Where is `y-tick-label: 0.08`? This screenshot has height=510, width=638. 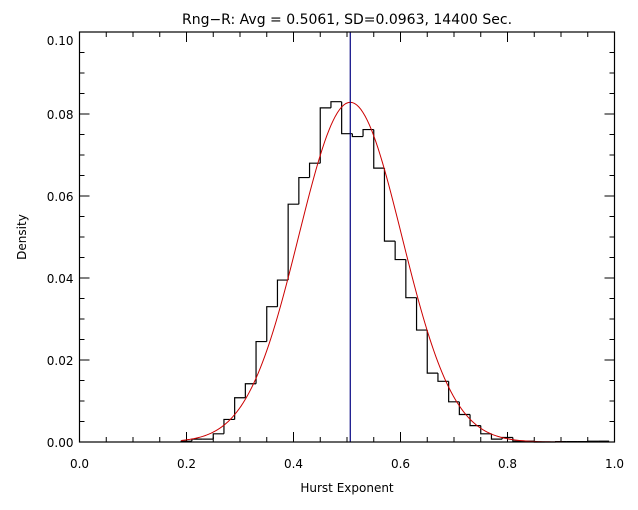 y-tick-label: 0.08 is located at coordinates (60, 115).